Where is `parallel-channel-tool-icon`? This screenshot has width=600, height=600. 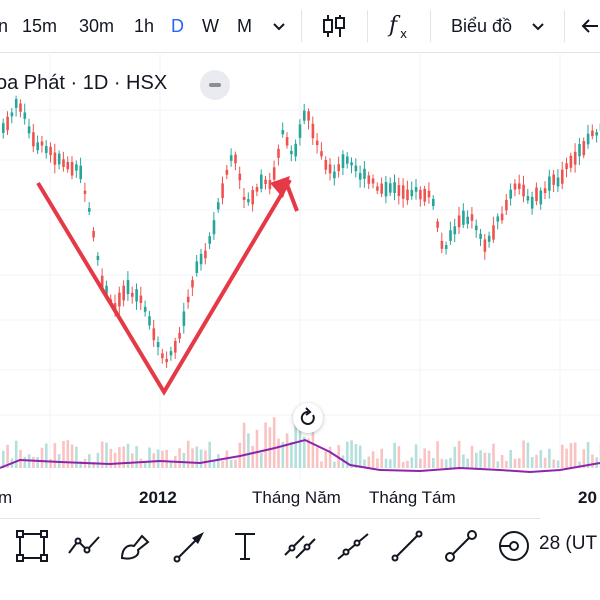
parallel-channel-tool-icon is located at coordinates (300, 546).